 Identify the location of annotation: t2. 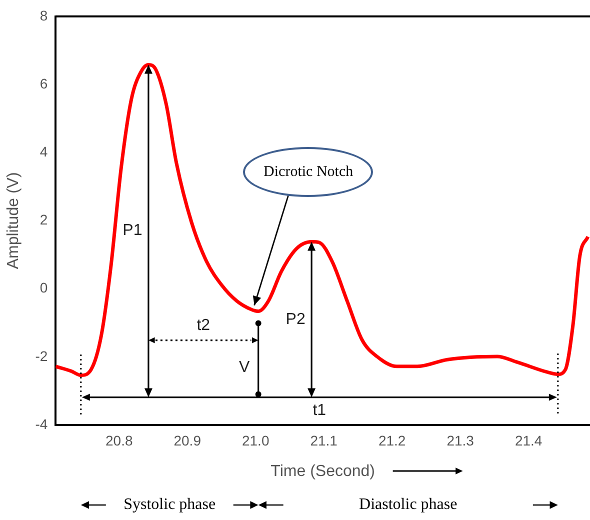
(203, 326).